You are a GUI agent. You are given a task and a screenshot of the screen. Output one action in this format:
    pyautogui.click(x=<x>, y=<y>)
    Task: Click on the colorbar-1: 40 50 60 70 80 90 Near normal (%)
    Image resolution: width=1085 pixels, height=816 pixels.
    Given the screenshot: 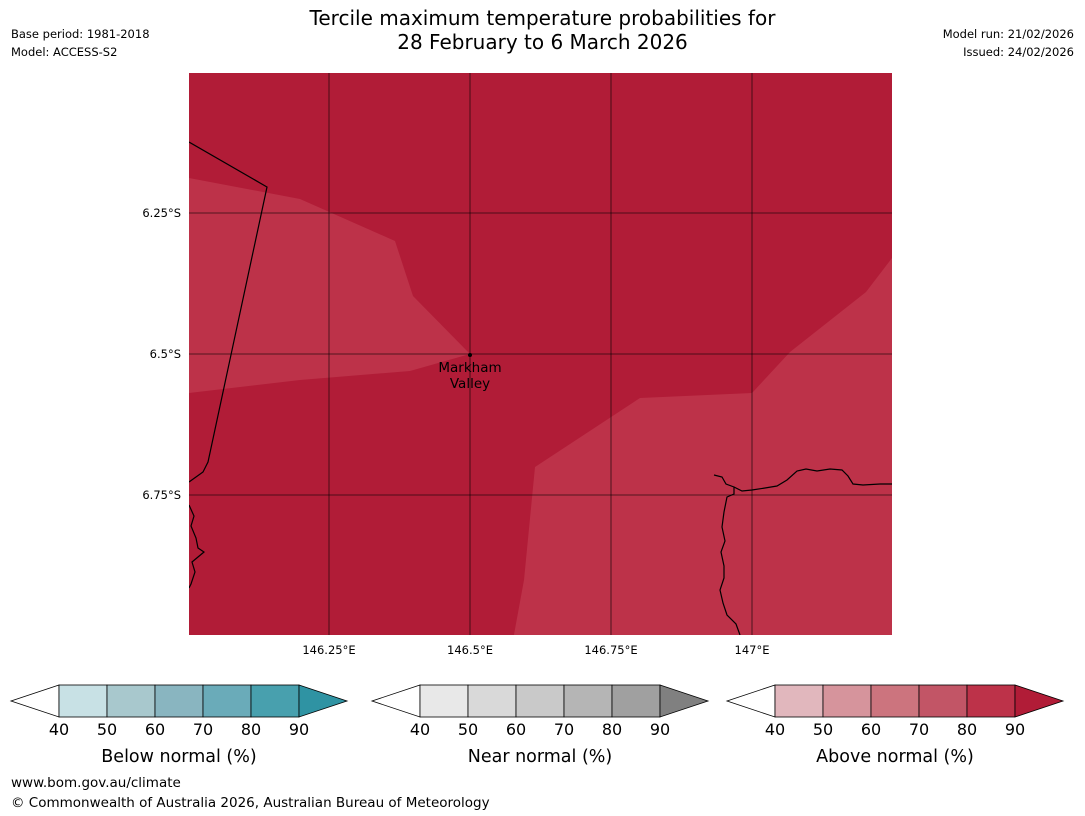 What is the action you would take?
    pyautogui.click(x=540, y=725)
    